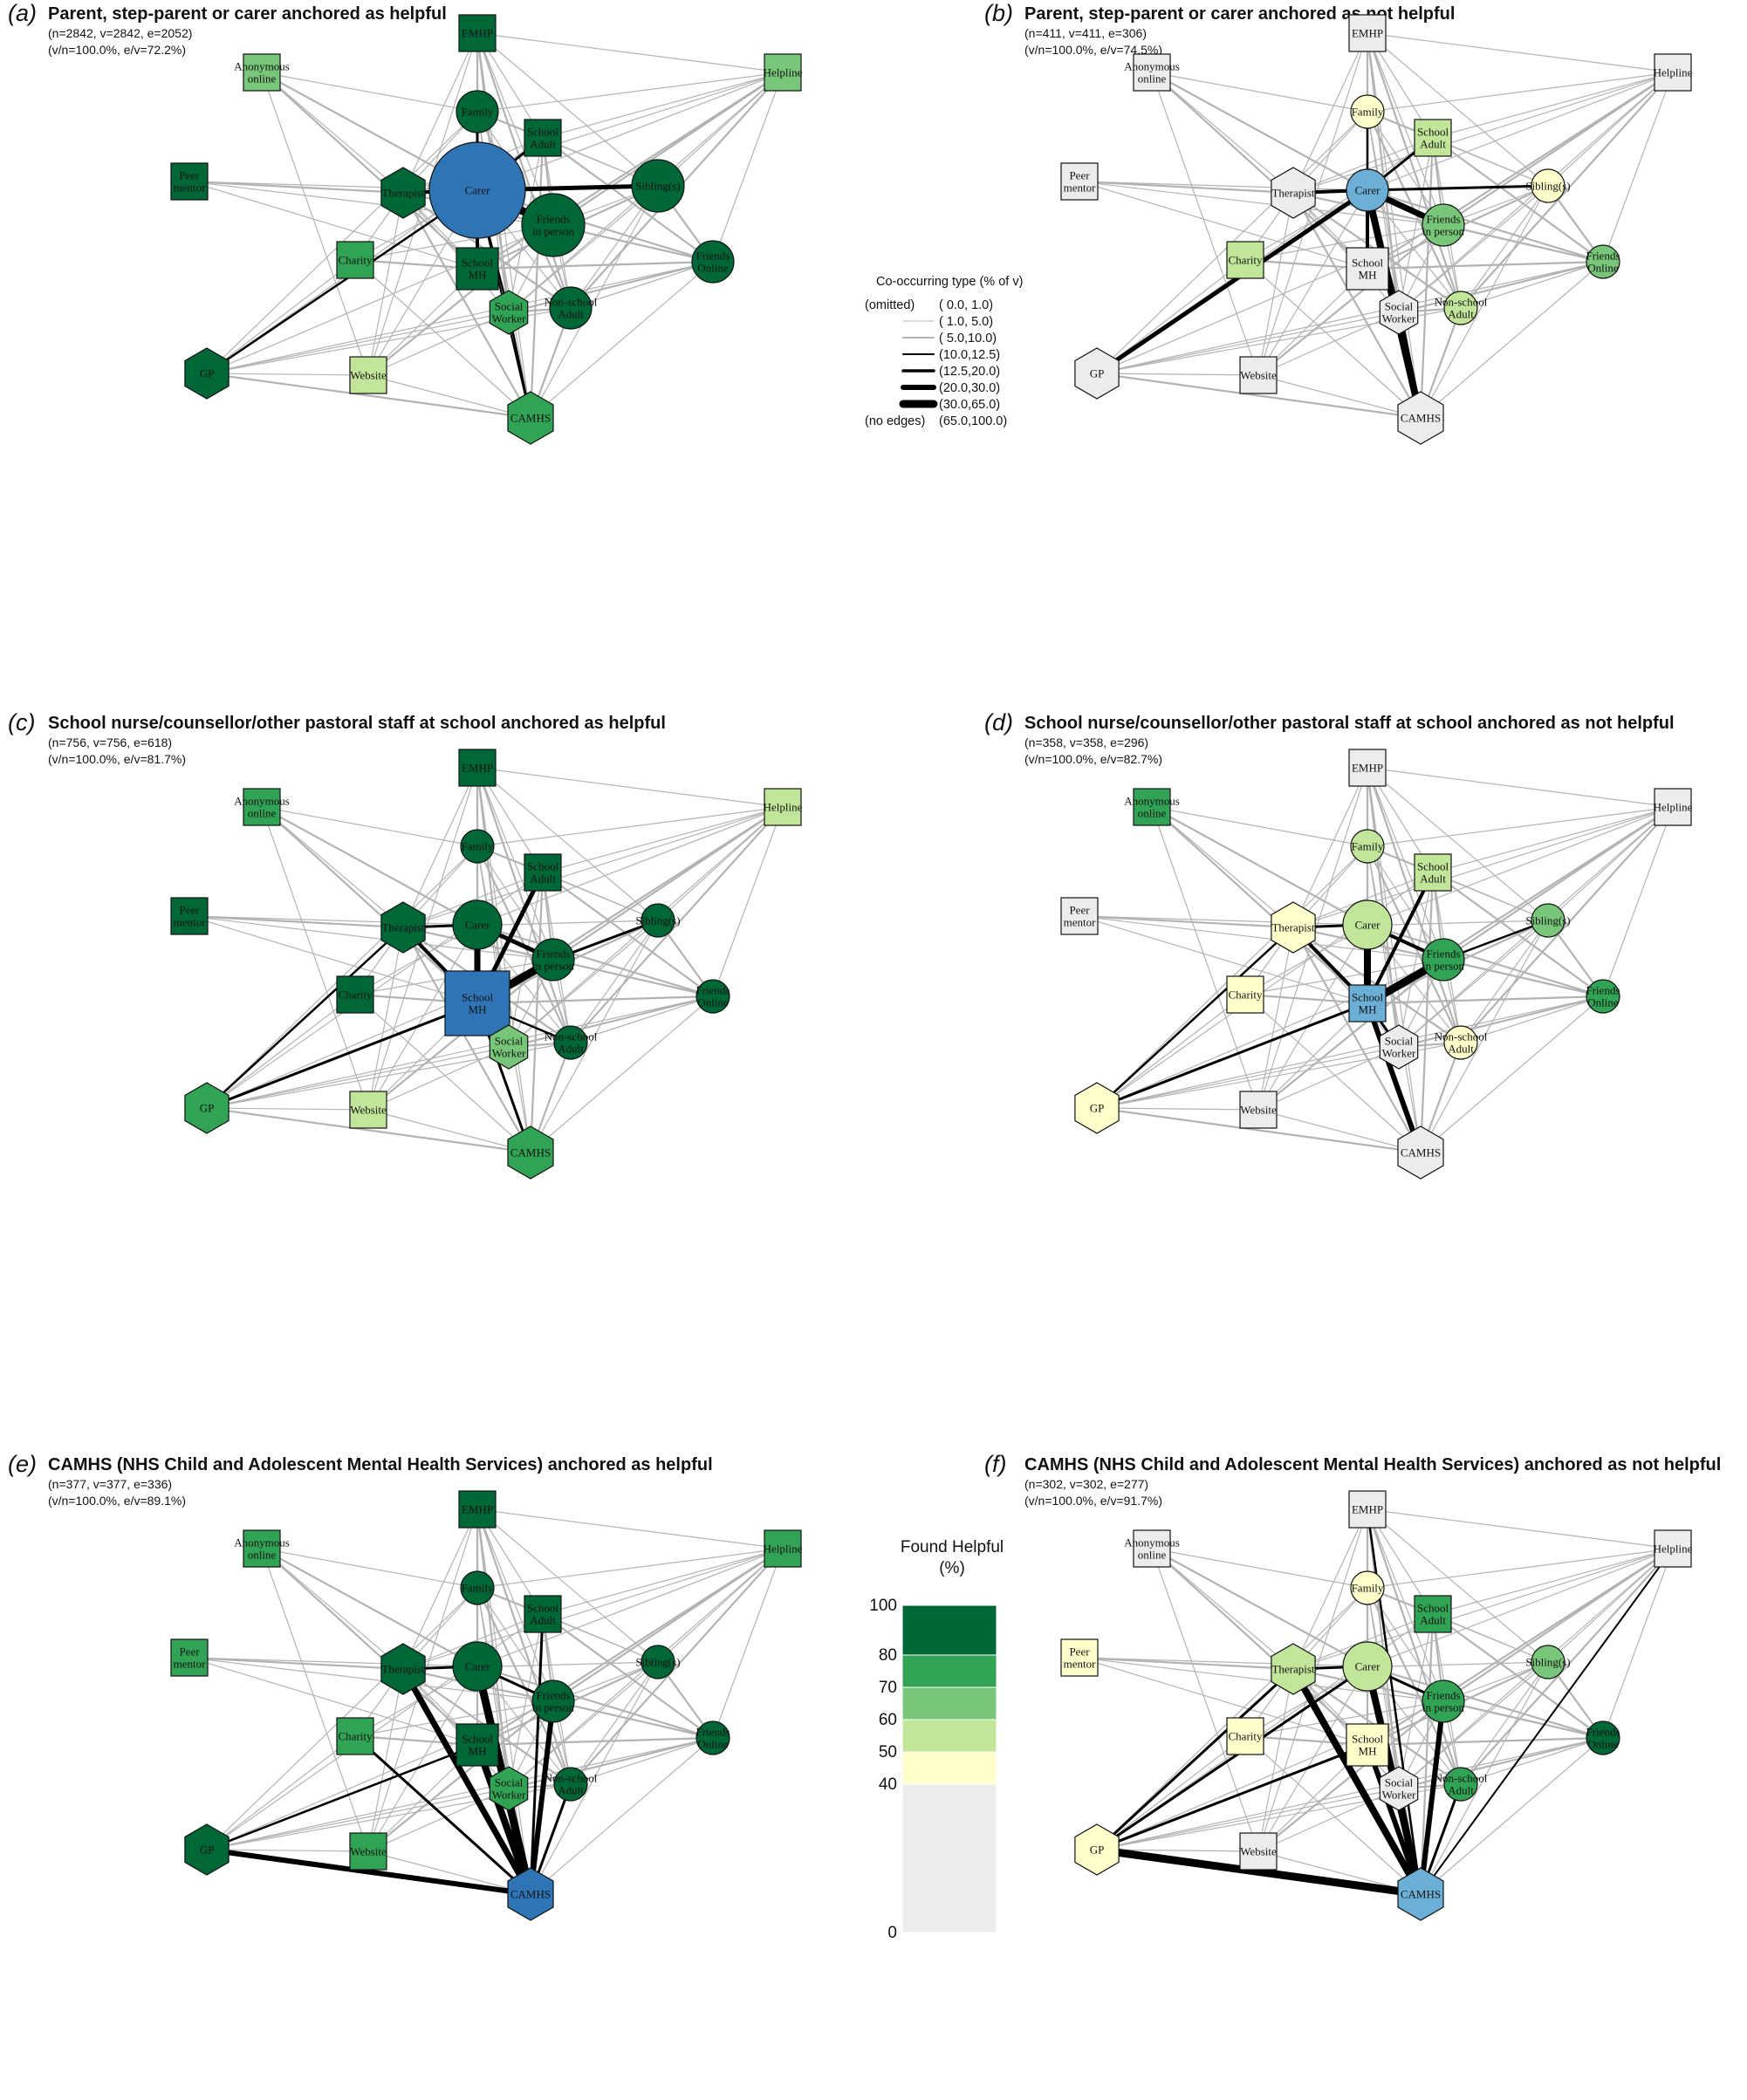 Image resolution: width=1747 pixels, height=2100 pixels. What do you see at coordinates (110, 742) in the screenshot?
I see `panel-counts: (n=756, v=756, e=618)` at bounding box center [110, 742].